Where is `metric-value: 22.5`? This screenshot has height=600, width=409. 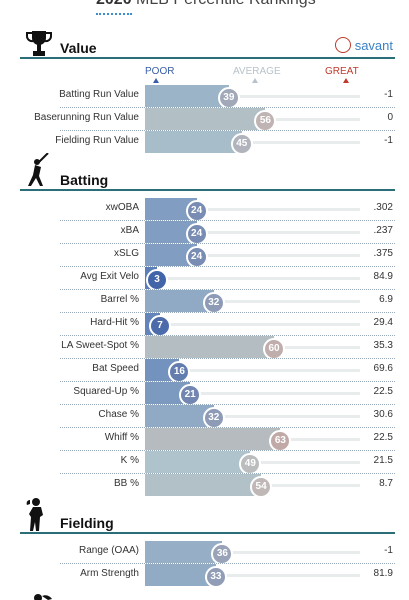
metric-value: 22.5 is located at coordinates (383, 391).